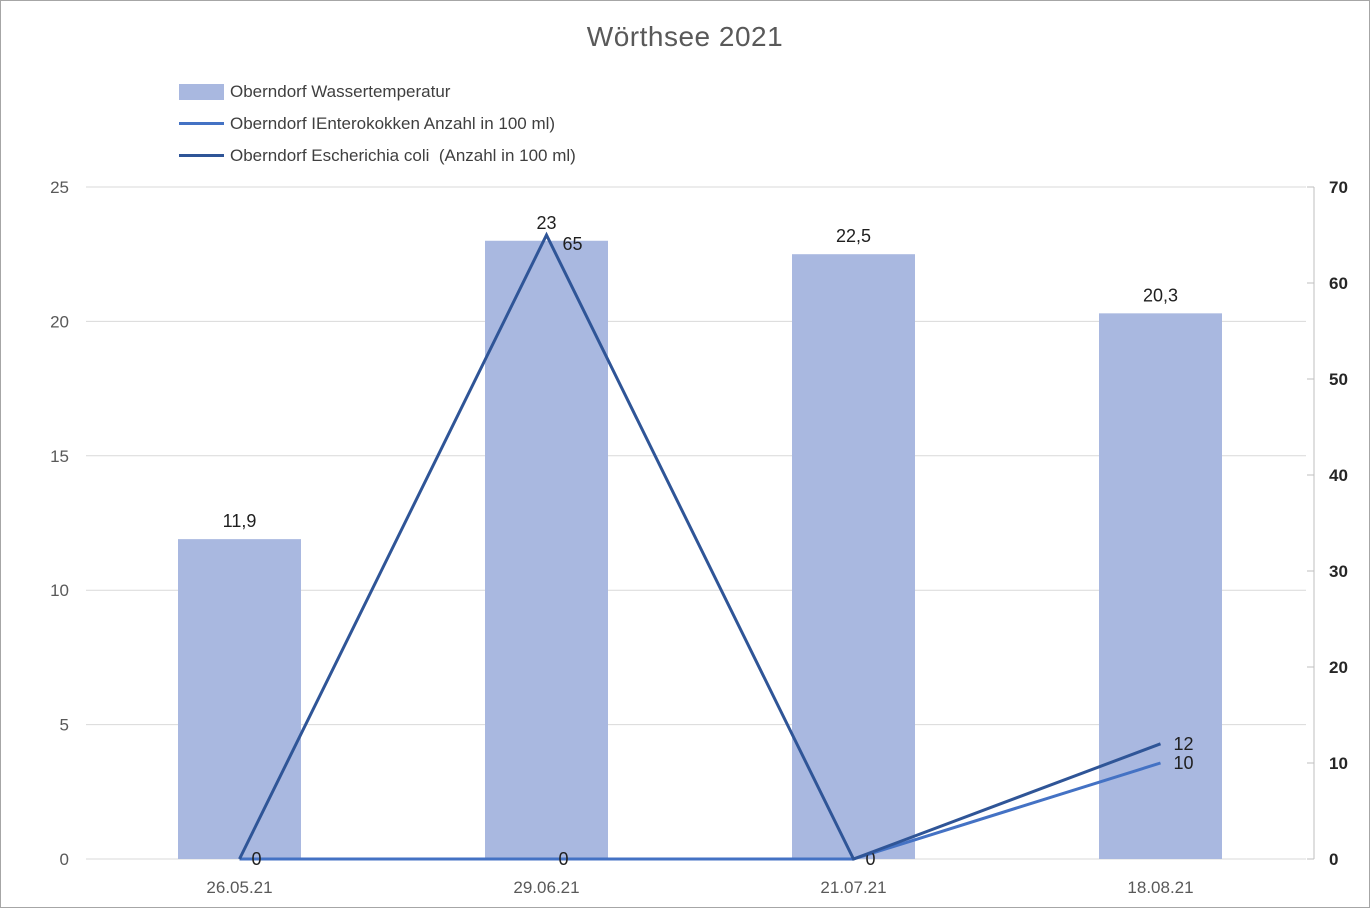 The image size is (1370, 909). I want to click on x-axis-label: 26.05.21, so click(239, 887).